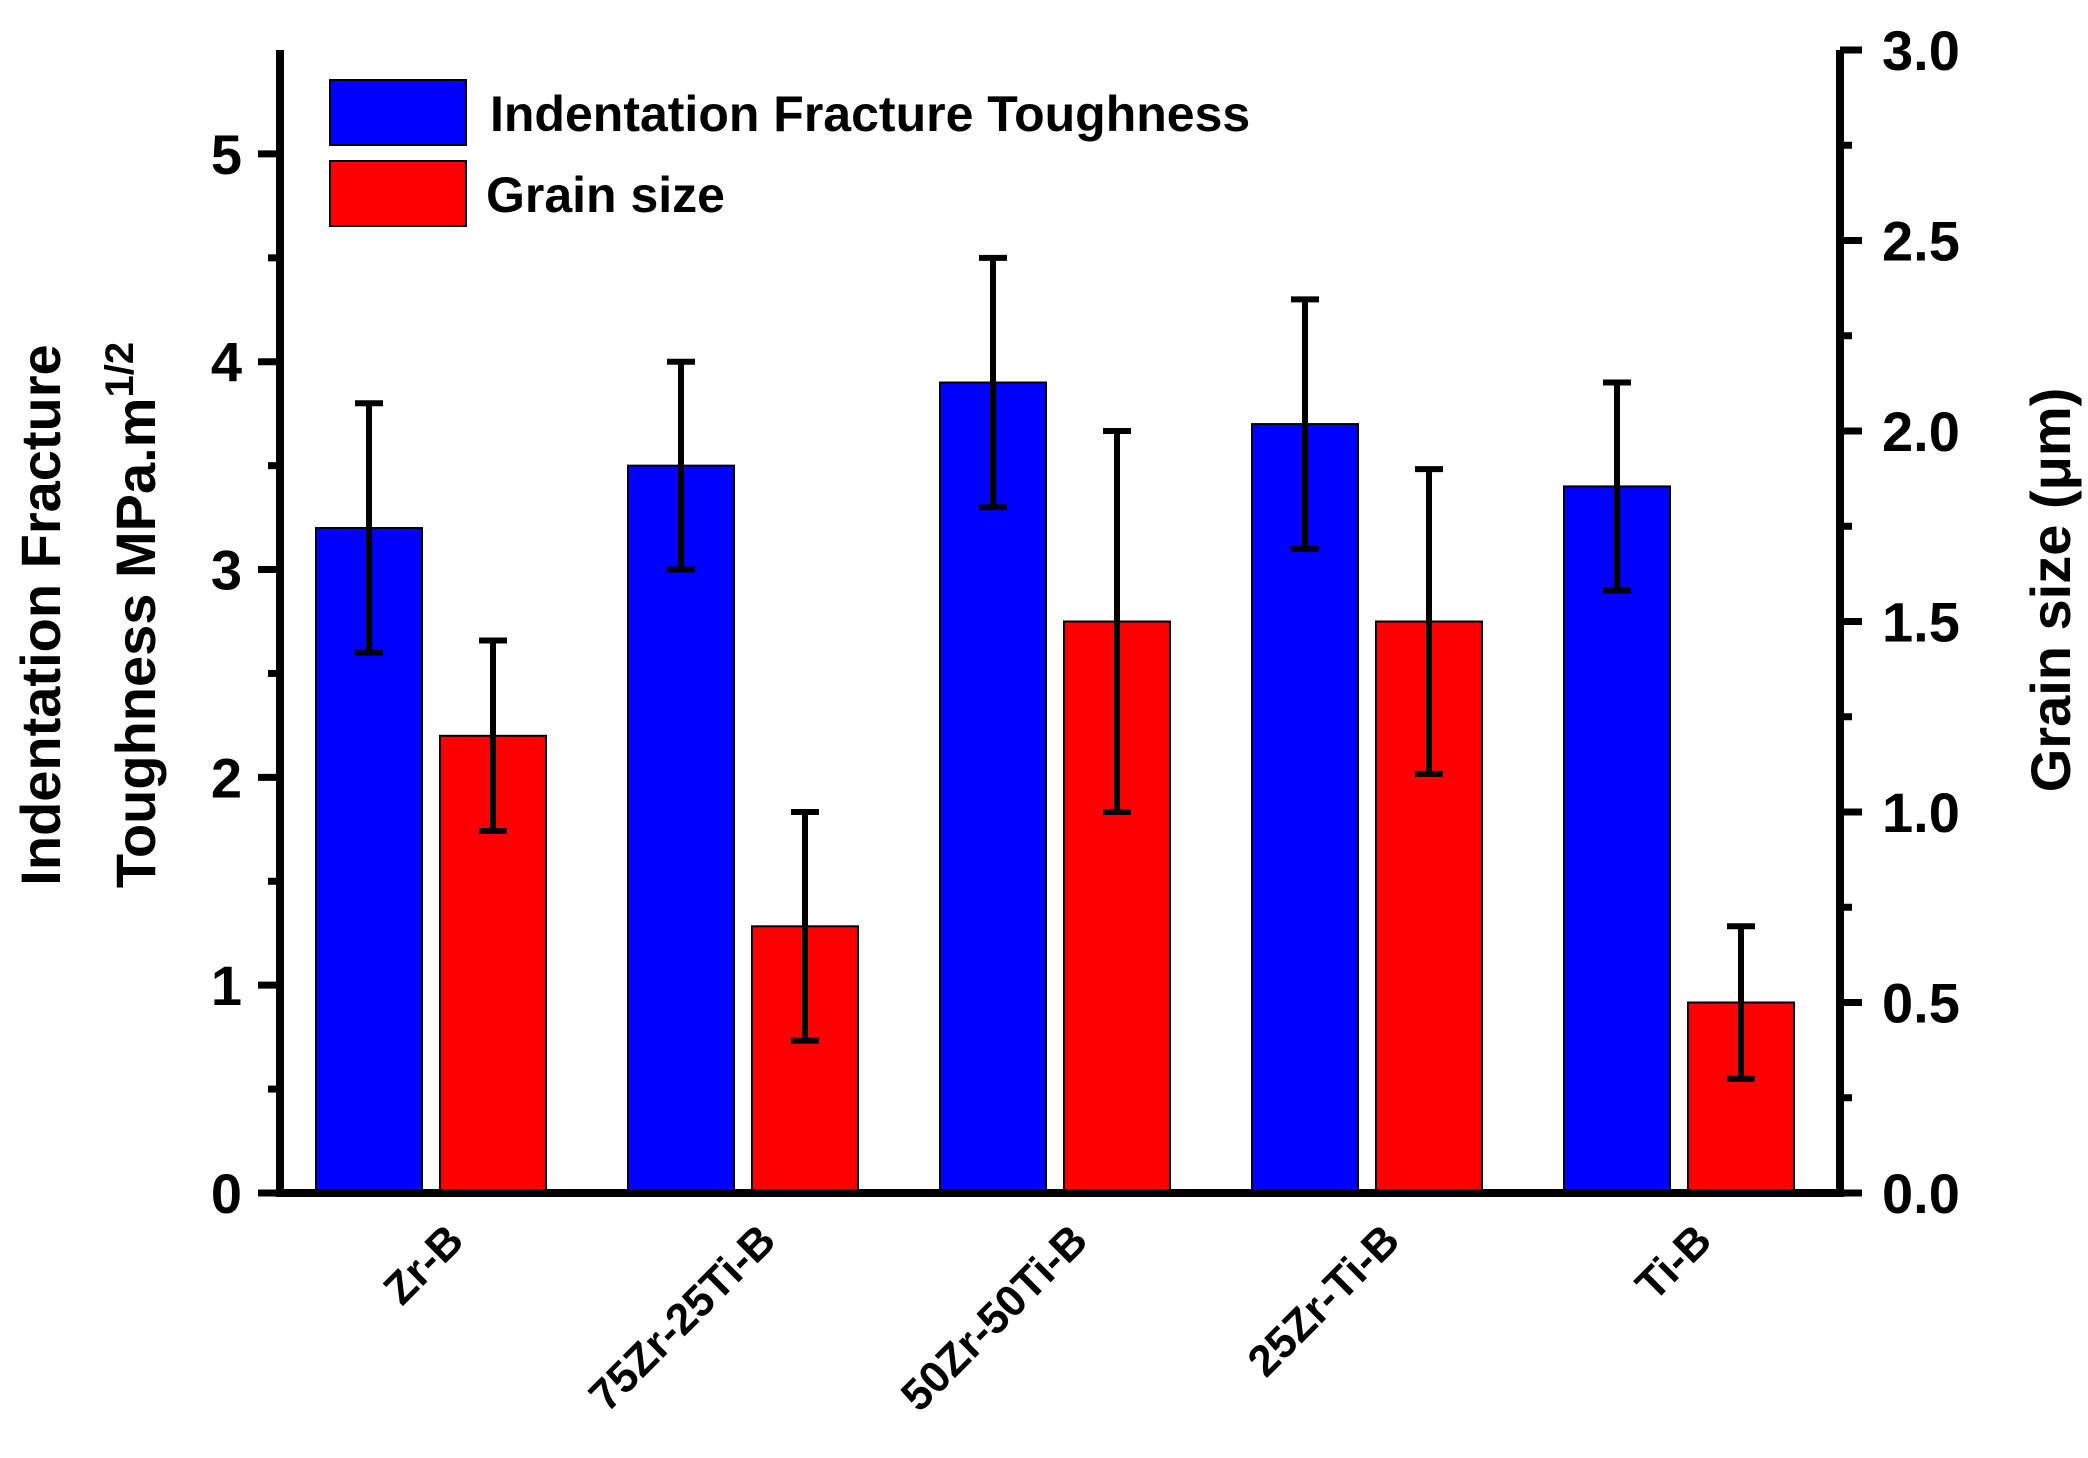 This screenshot has height=1458, width=2088. Describe the element at coordinates (682, 1317) in the screenshot. I see `x-tick-label-75zr-25ti-b: 75Zr-25Ti-B` at that location.